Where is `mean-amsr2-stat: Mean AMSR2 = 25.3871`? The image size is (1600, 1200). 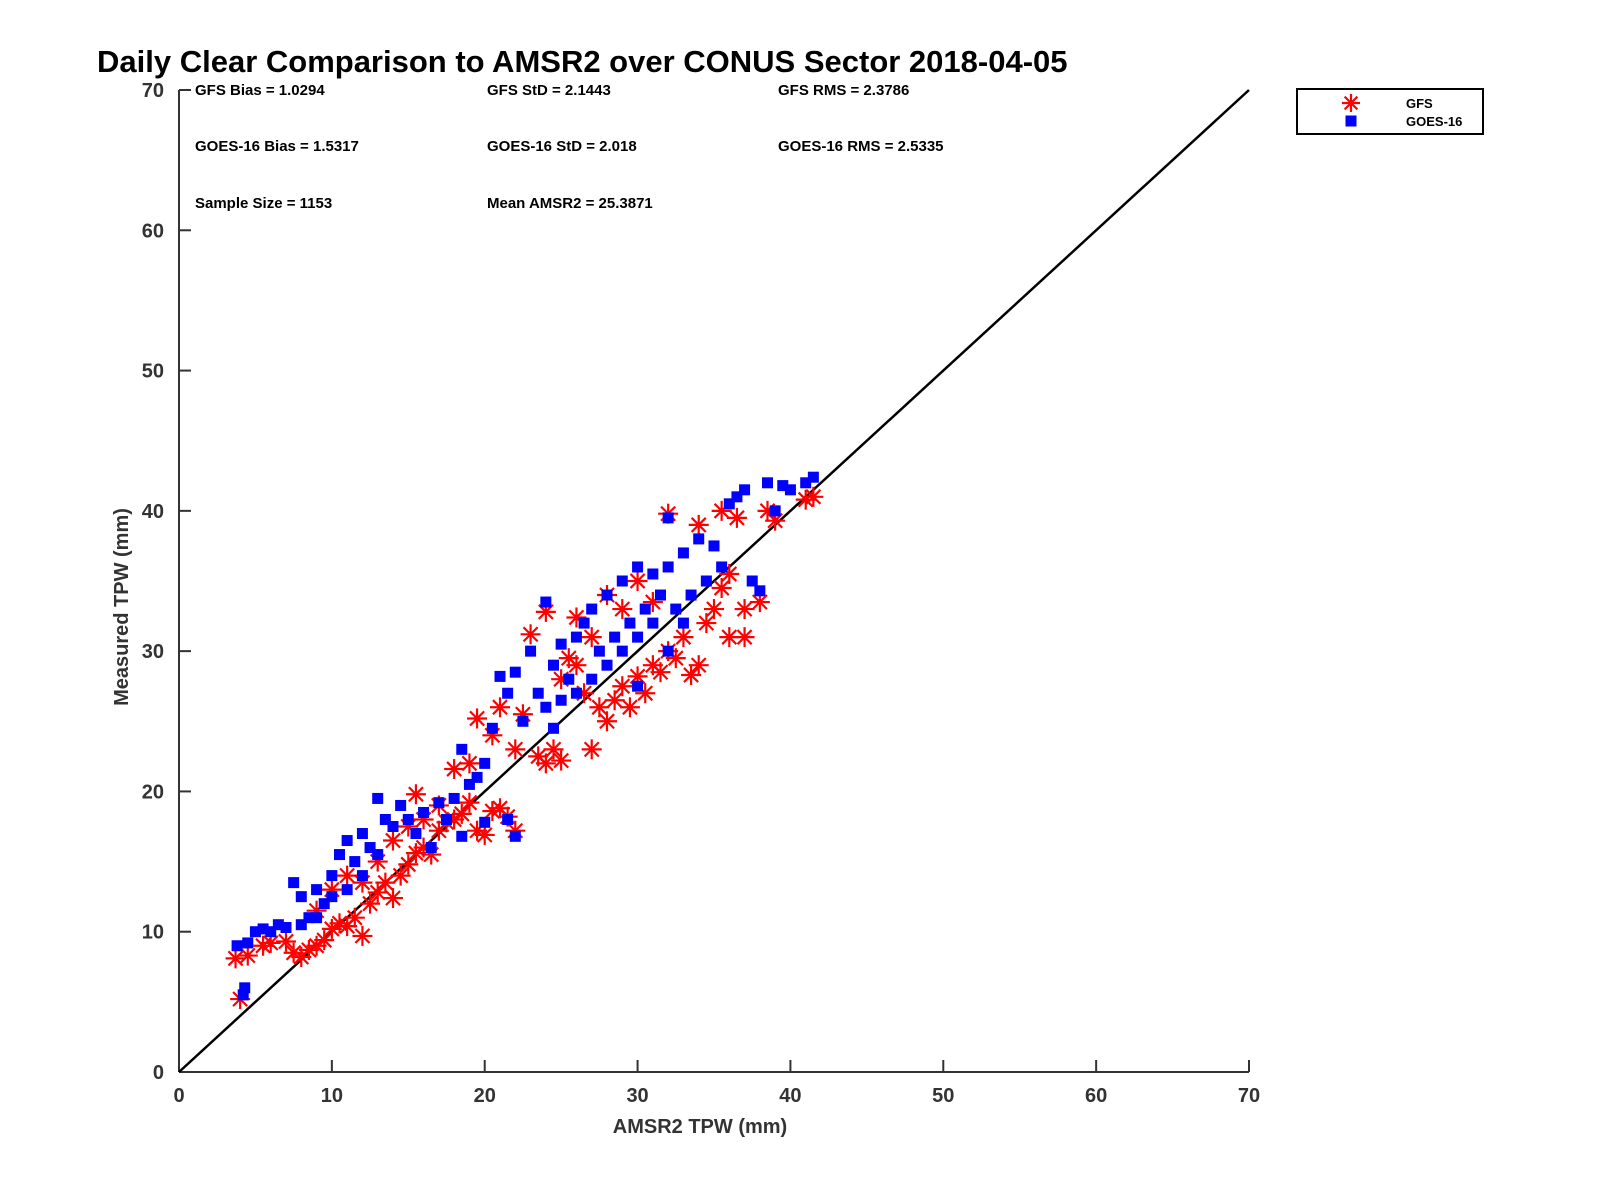
mean-amsr2-stat: Mean AMSR2 = 25.3871 is located at coordinates (570, 203).